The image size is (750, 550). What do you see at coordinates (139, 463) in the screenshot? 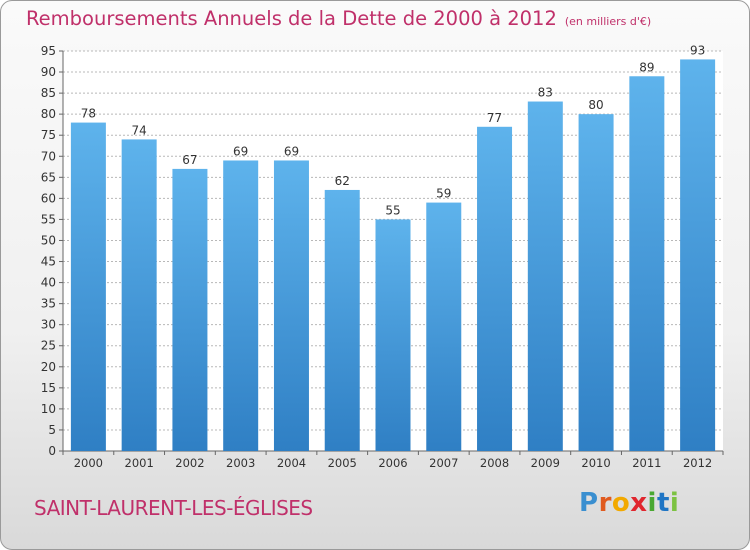
I see `x-tick-label: 2001` at bounding box center [139, 463].